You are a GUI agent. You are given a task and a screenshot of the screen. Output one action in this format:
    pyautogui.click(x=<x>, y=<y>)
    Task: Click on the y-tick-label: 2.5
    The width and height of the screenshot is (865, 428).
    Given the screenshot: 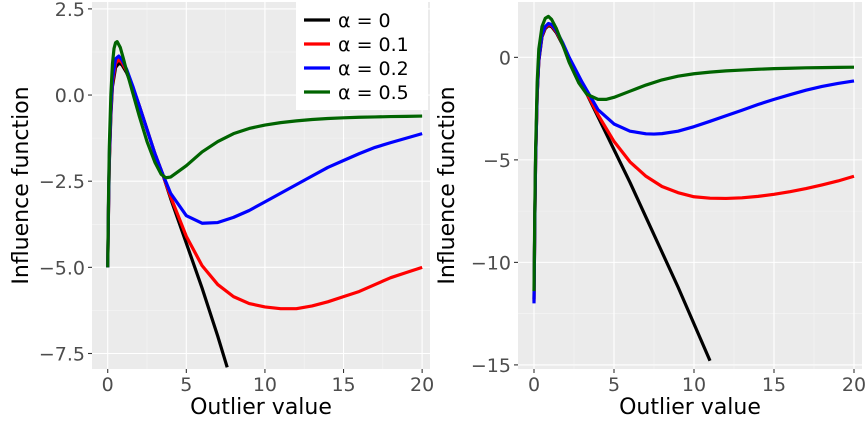 What is the action you would take?
    pyautogui.click(x=70, y=10)
    